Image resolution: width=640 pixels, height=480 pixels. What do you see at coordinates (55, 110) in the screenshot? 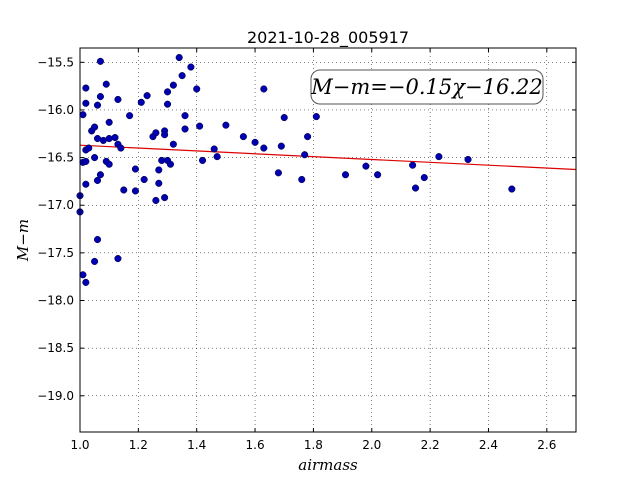
I see `y-tick-label: −16.0` at bounding box center [55, 110].